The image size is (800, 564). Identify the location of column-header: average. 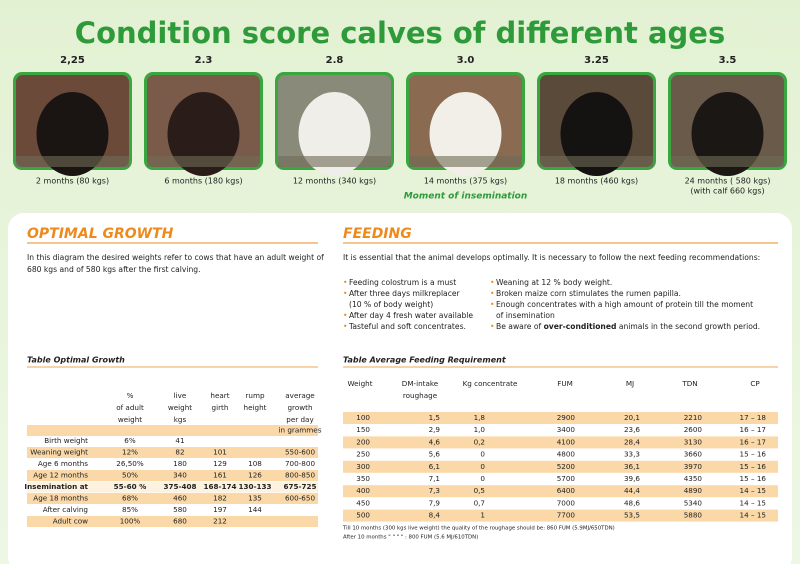
(300, 395).